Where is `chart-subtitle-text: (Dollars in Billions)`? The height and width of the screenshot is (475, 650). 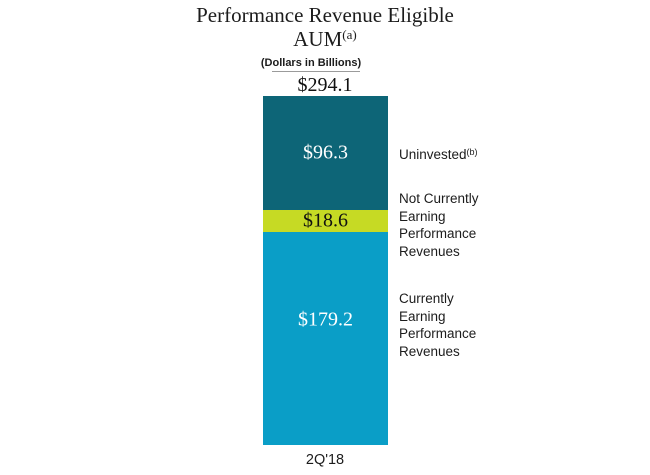 chart-subtitle-text: (Dollars in Billions) is located at coordinates (311, 63).